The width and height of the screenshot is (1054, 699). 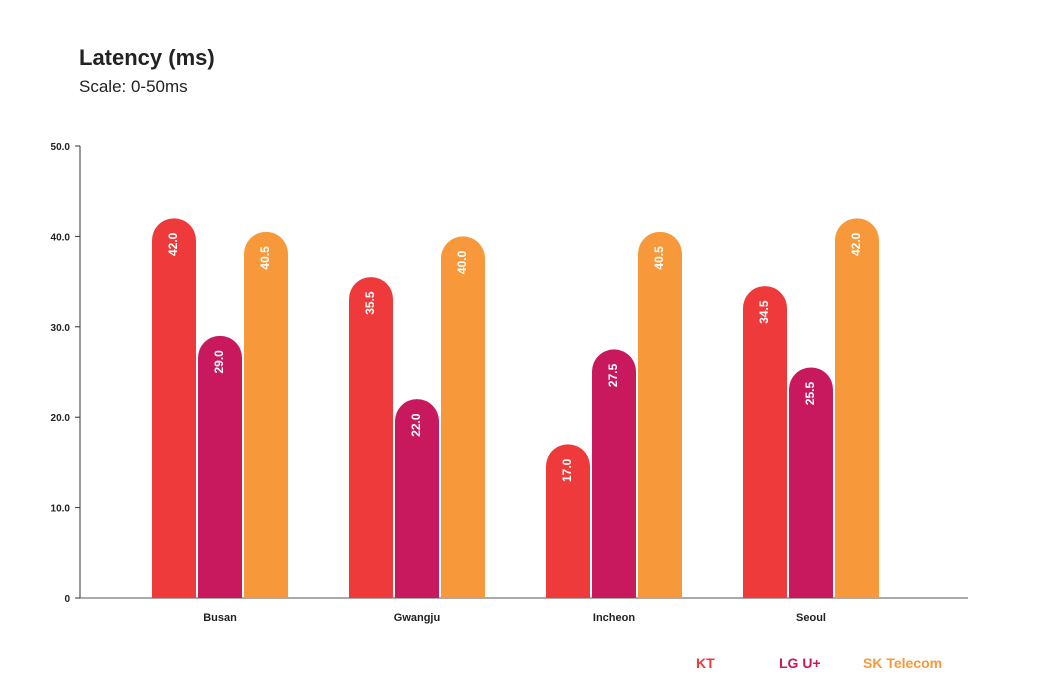 What do you see at coordinates (219, 362) in the screenshot?
I see `bar-value-label: 29.0` at bounding box center [219, 362].